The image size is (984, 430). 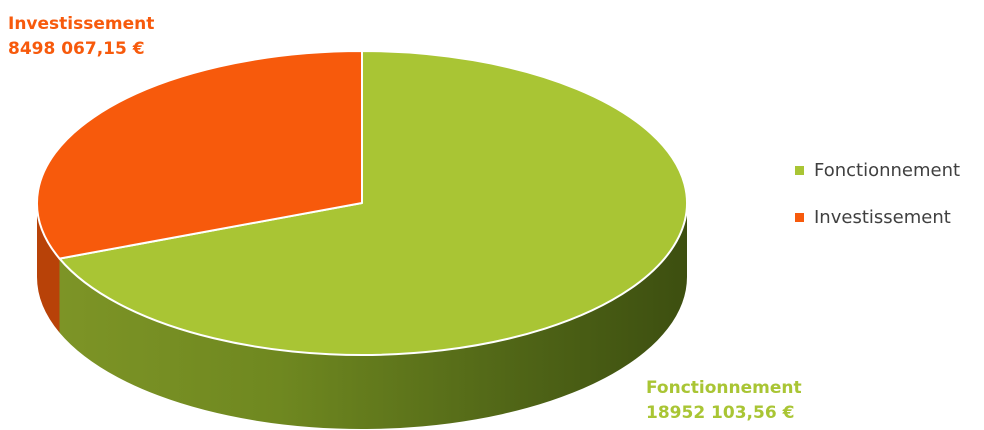 I want to click on slice-side-investissement, so click(x=48, y=268).